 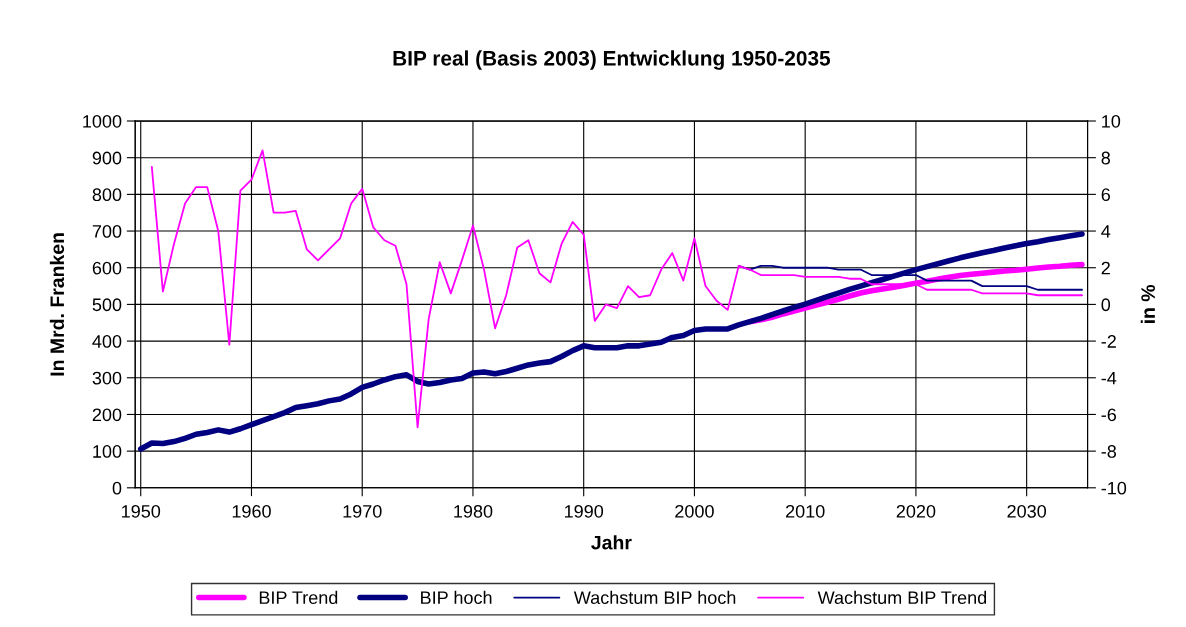 What do you see at coordinates (107, 378) in the screenshot?
I see `y-tick-label: 300` at bounding box center [107, 378].